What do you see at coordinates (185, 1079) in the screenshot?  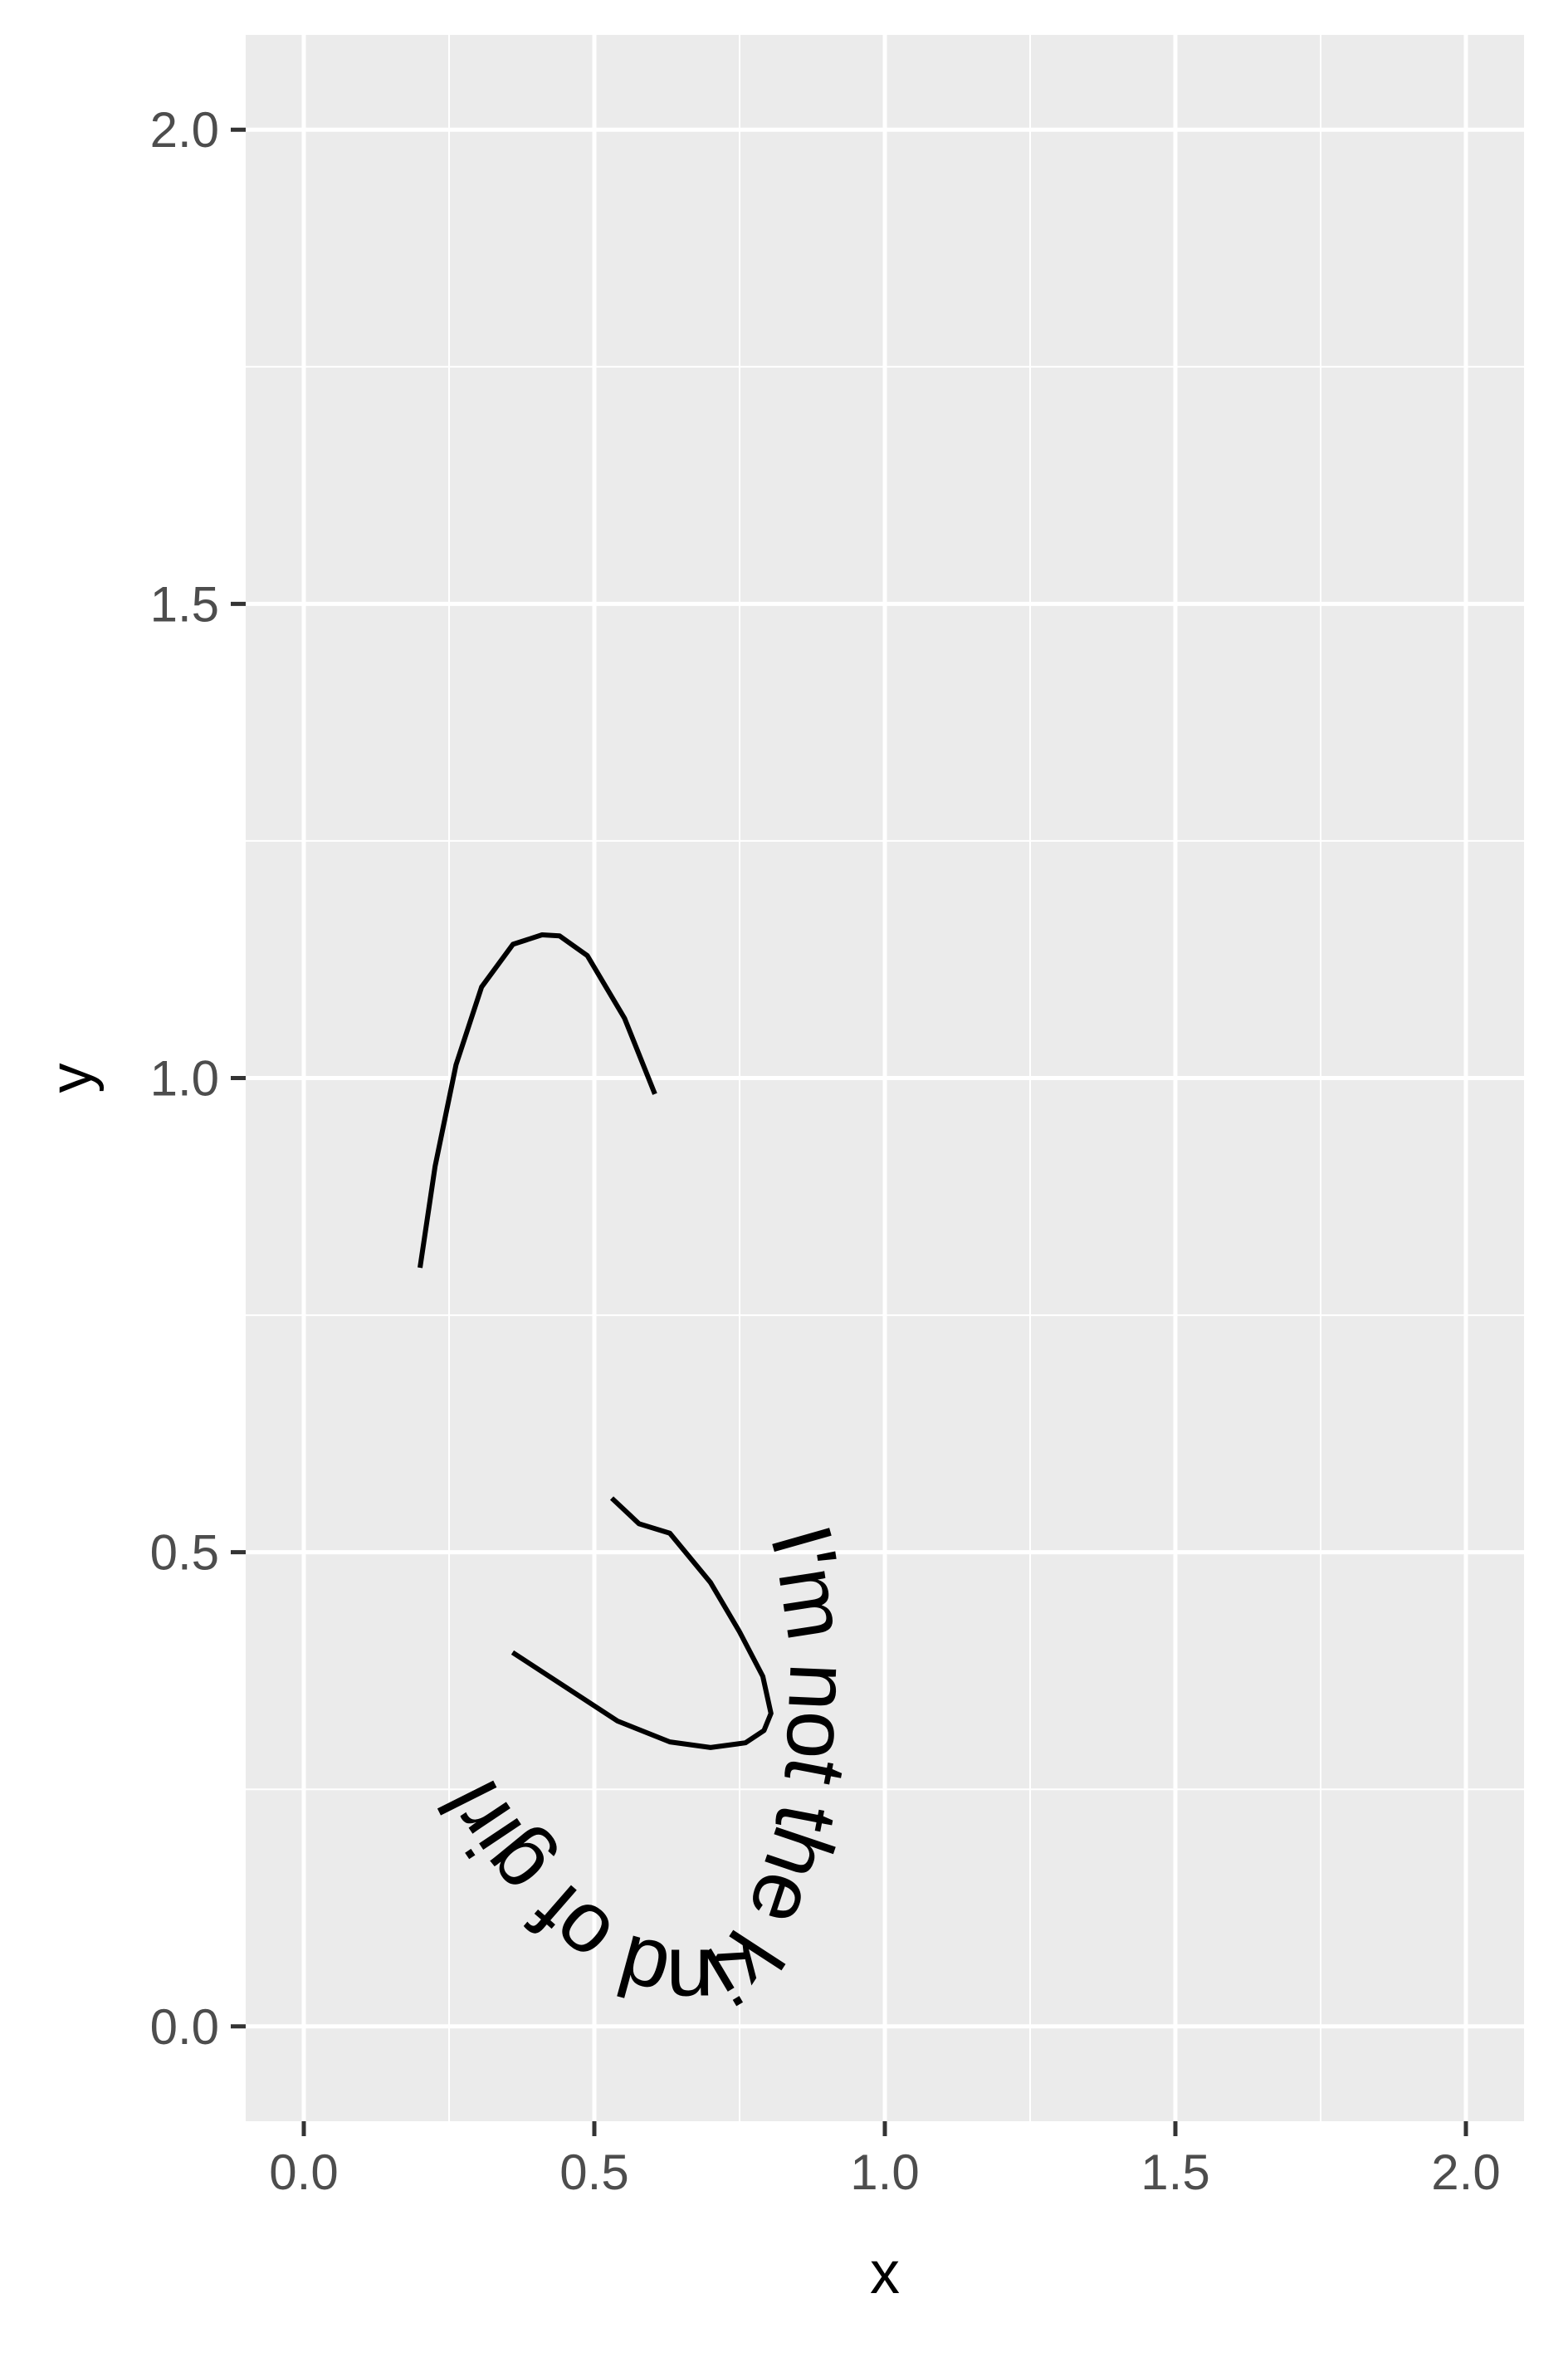 I see `y-tick-label: 1.0` at bounding box center [185, 1079].